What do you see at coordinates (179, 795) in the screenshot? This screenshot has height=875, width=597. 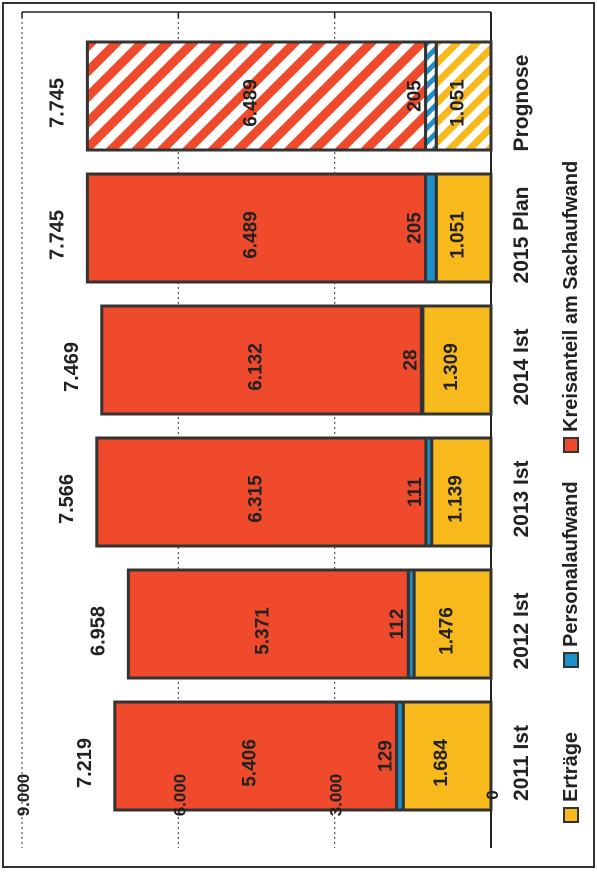 I see `y-tick-label: 6.000` at bounding box center [179, 795].